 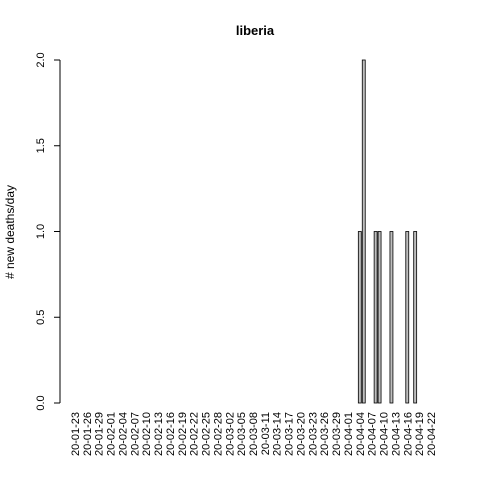 What do you see at coordinates (41, 317) in the screenshot?
I see `y-tick-label: 0.5` at bounding box center [41, 317].